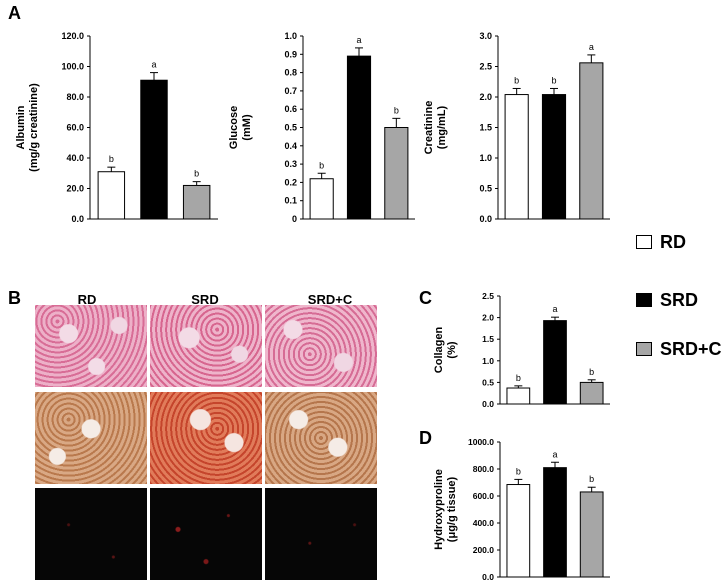  Describe the element at coordinates (290, 201) in the screenshot. I see `glucose-tick-label: 0.1` at that location.